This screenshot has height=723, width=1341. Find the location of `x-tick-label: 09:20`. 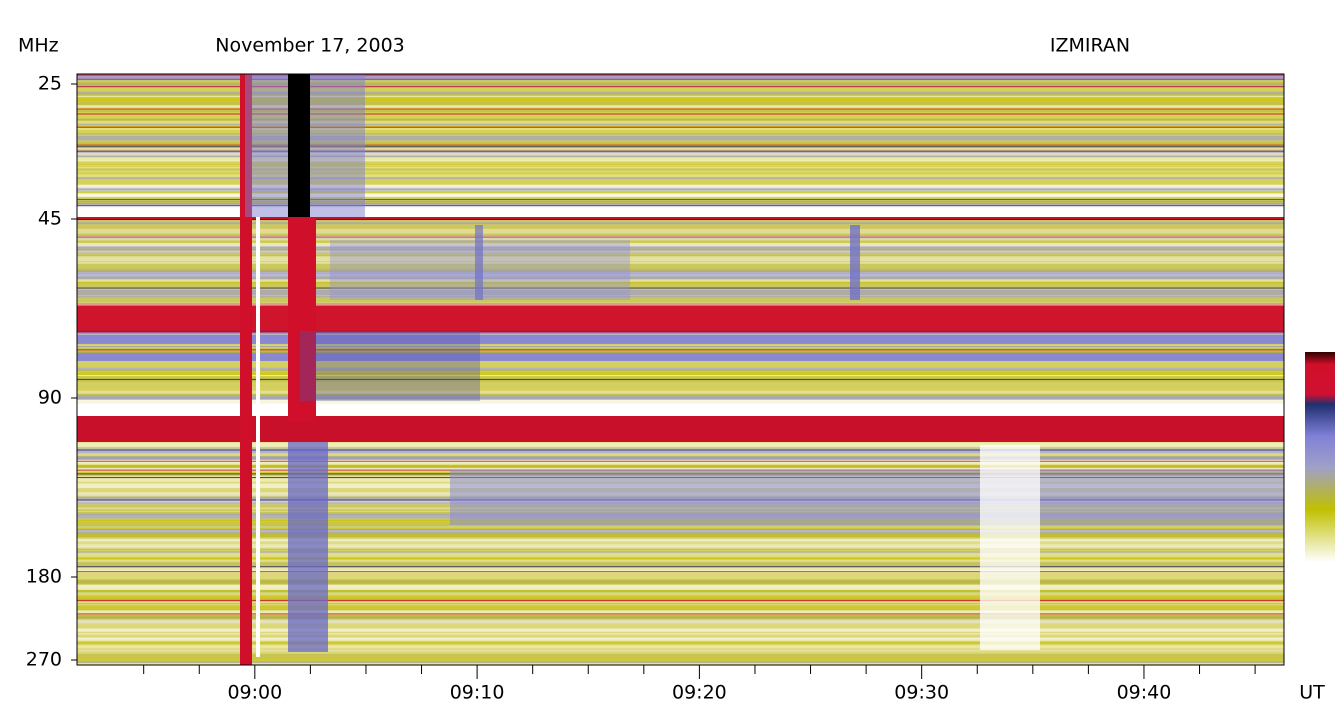

x-tick-label: 09:20 is located at coordinates (699, 693).